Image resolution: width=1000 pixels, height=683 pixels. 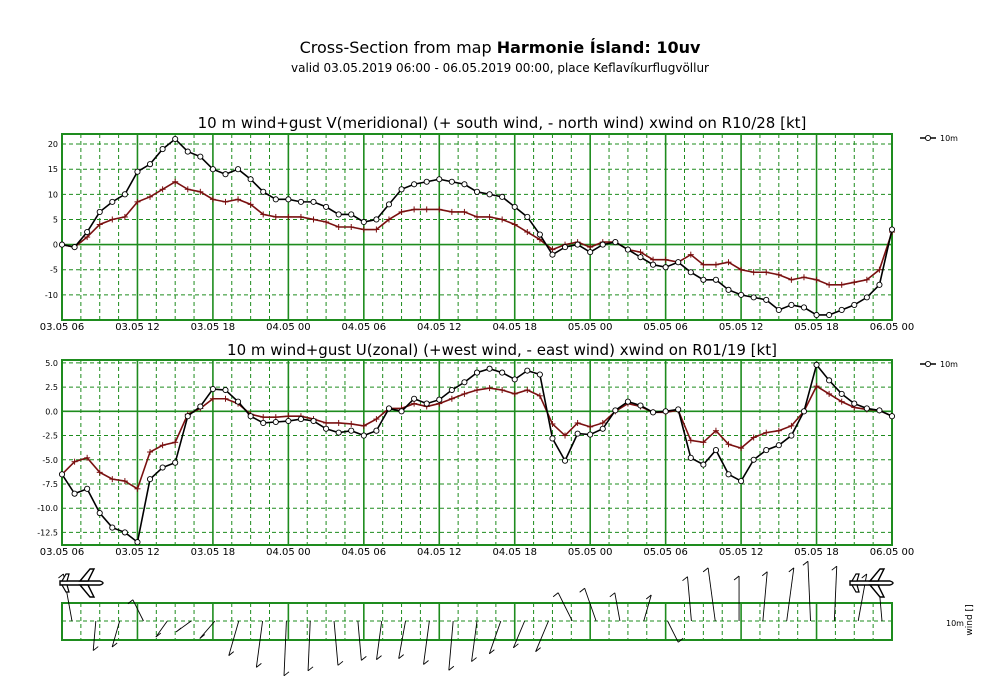 I want to click on y-tick-label: -2.5, so click(x=50, y=436).